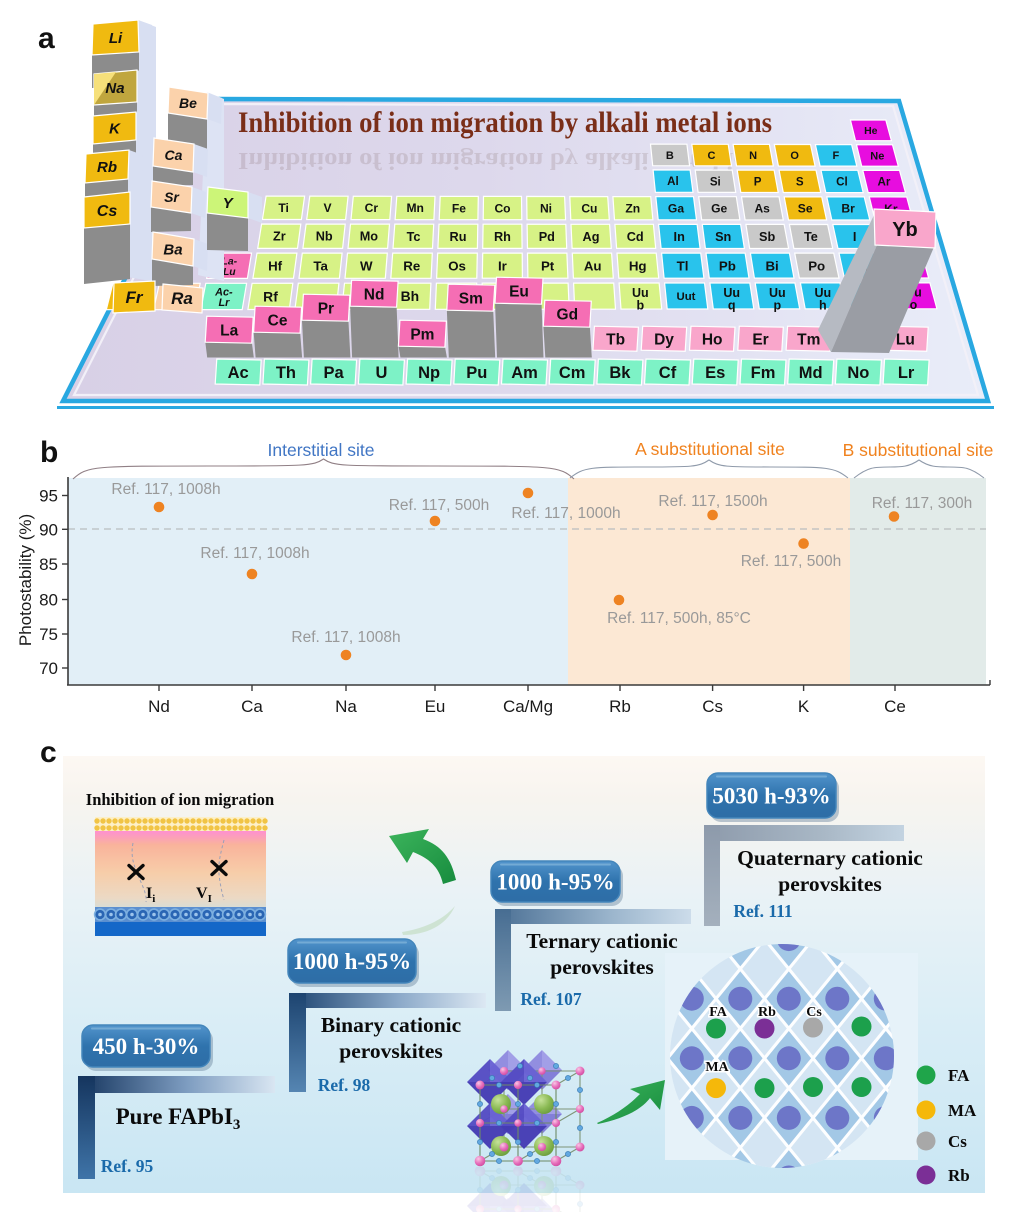  Describe the element at coordinates (816, 265) in the screenshot. I see `svg-text: Po` at that location.